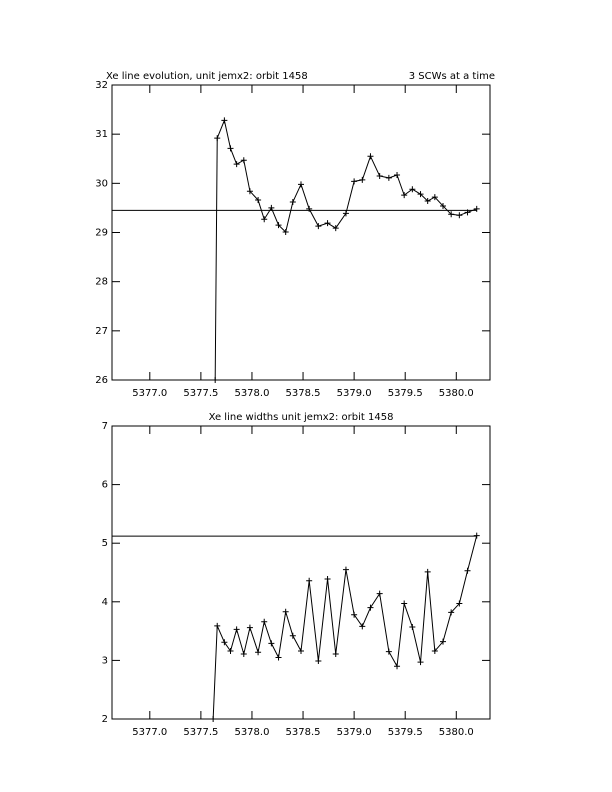 The height and width of the screenshot is (792, 612). I want to click on chart-title: Xe line widths unit jemx2: orbit 1458, so click(301, 417).